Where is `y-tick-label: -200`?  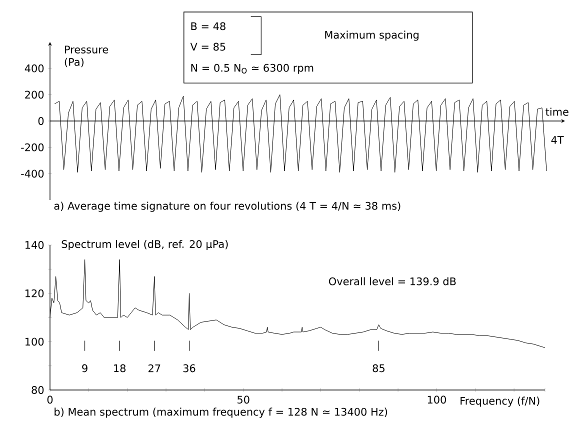 y-tick-label: -200 is located at coordinates (32, 147).